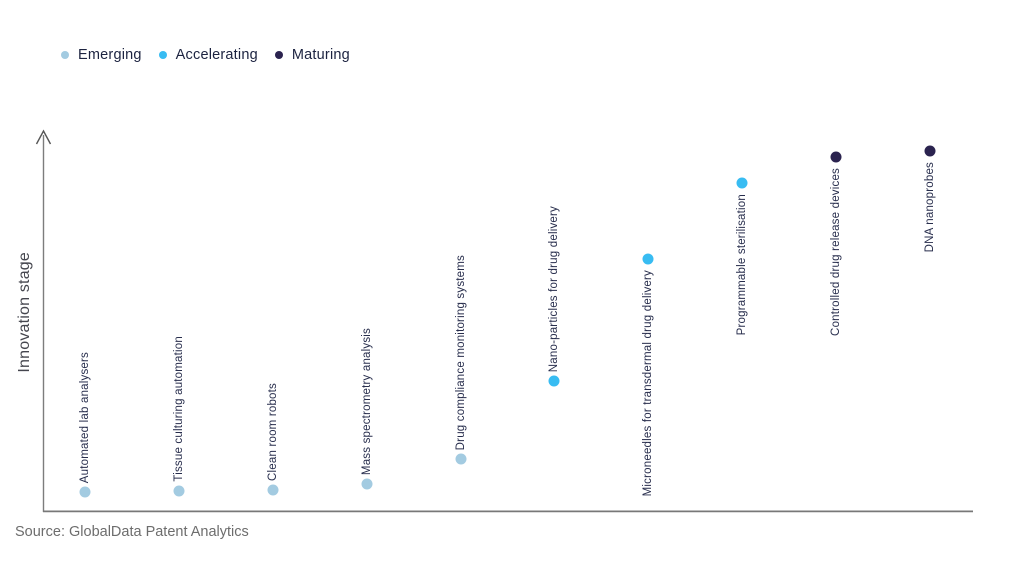 Image resolution: width=1024 pixels, height=576 pixels. What do you see at coordinates (85, 417) in the screenshot?
I see `point-label: Automated lab analysers` at bounding box center [85, 417].